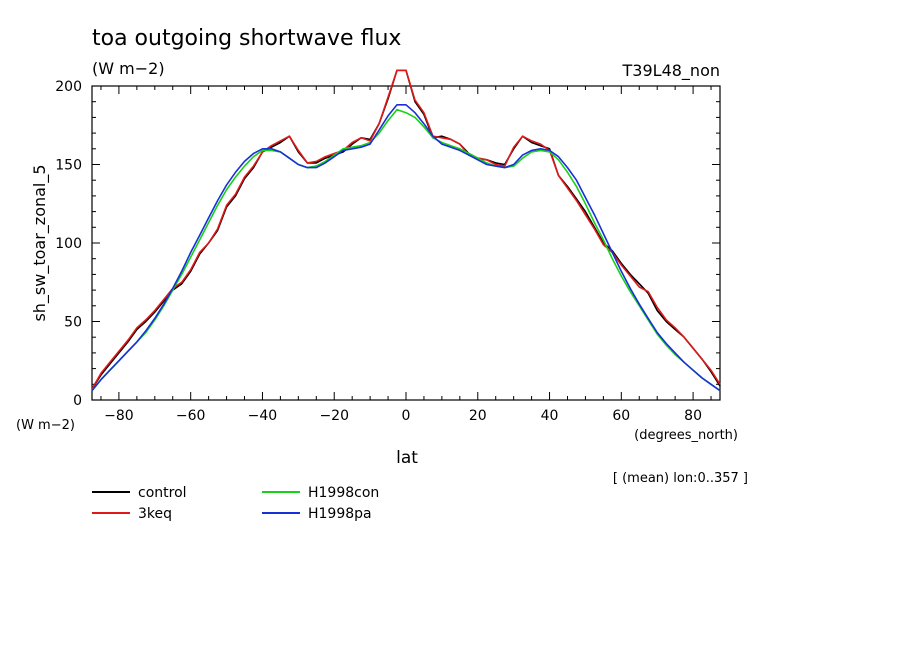 The height and width of the screenshot is (654, 904). I want to click on y-axis-label: sh_sw_toar_zonal_5, so click(40, 242).